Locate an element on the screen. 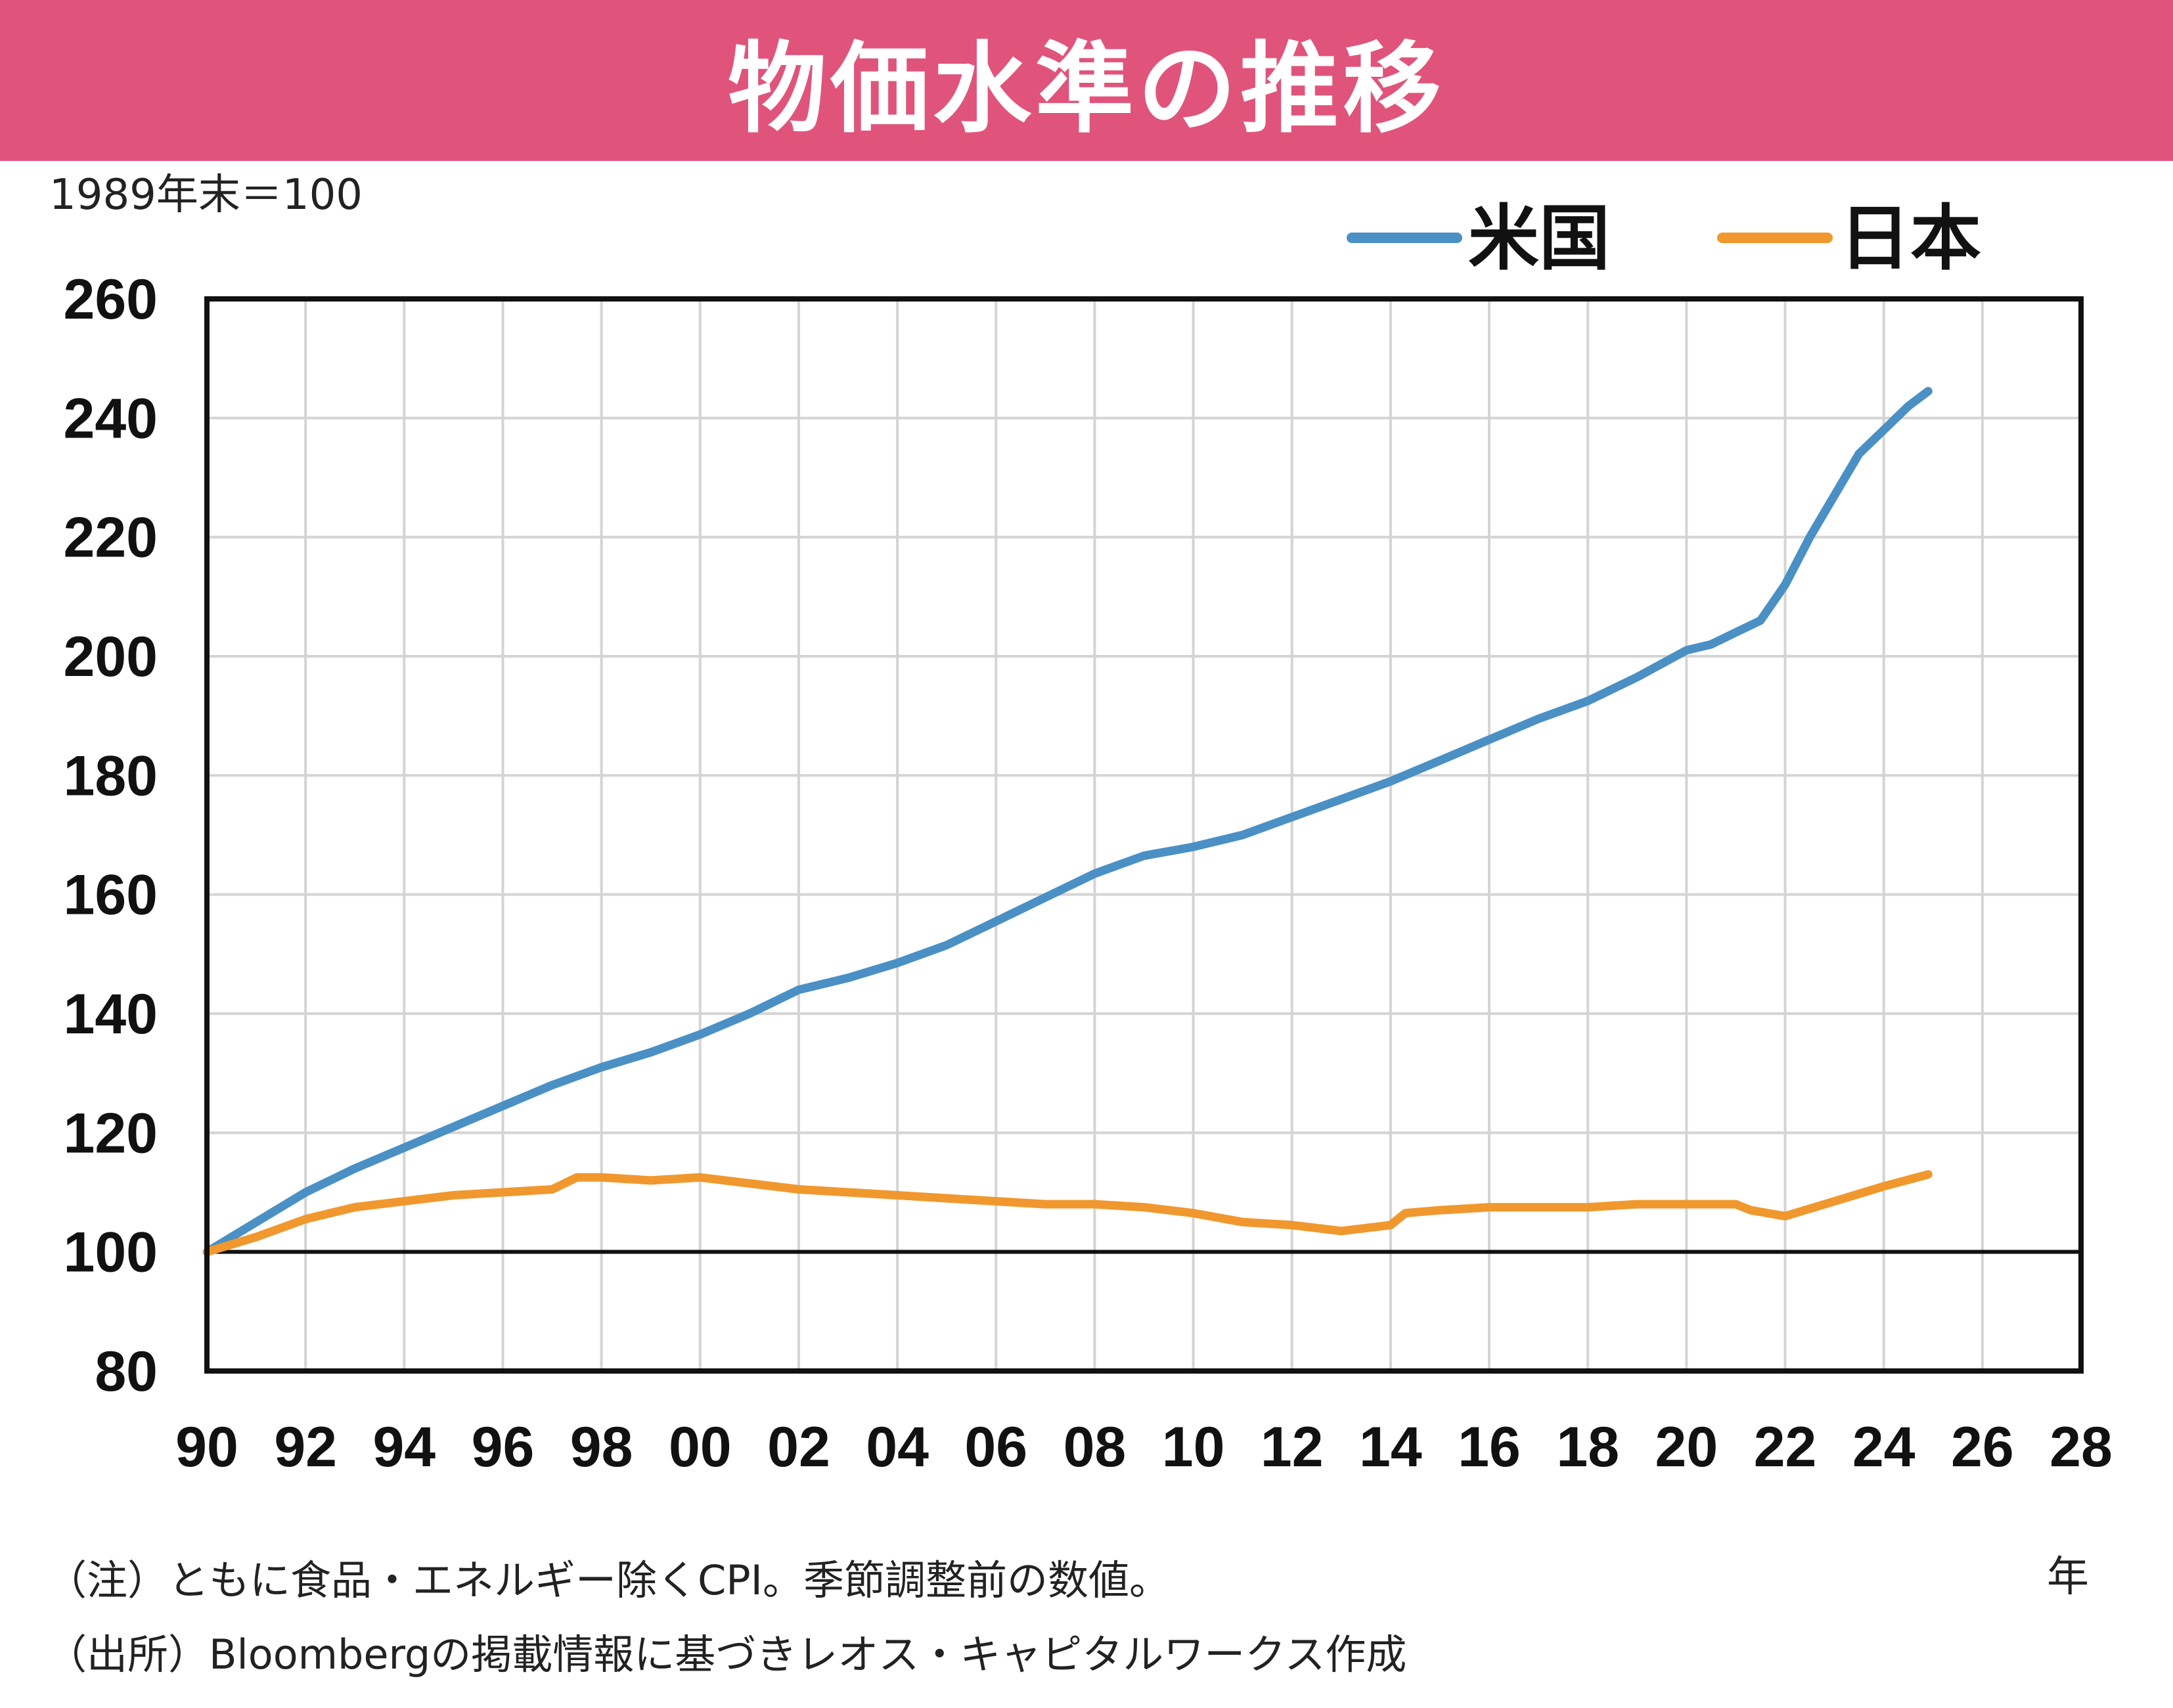 Image resolution: width=2173 pixels, height=1708 pixels. legend-label-us: 米国 is located at coordinates (1539, 239).